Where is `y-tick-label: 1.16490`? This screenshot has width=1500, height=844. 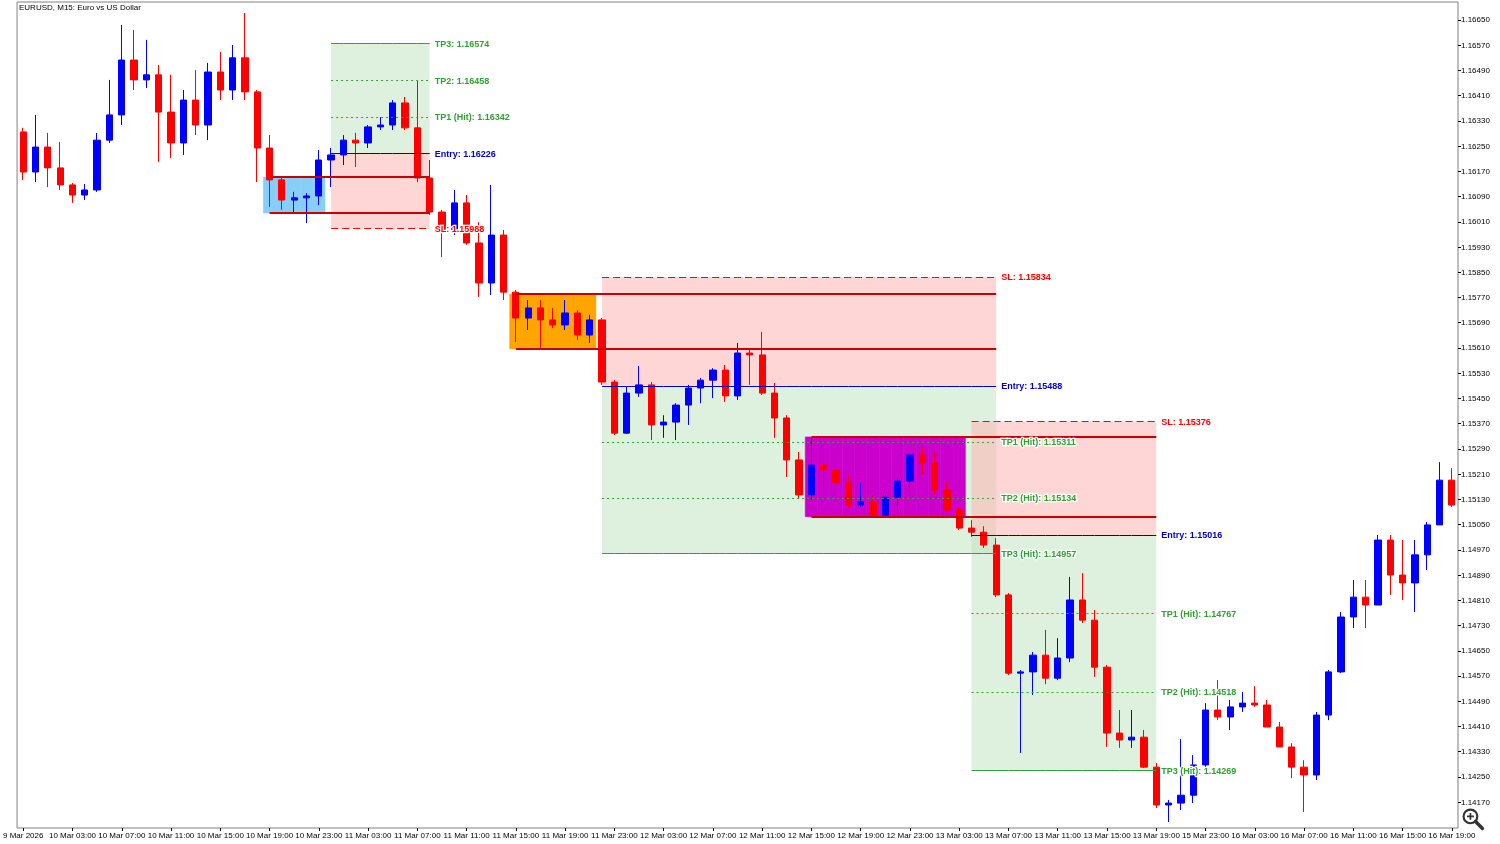
y-tick-label: 1.16490 is located at coordinates (1476, 70).